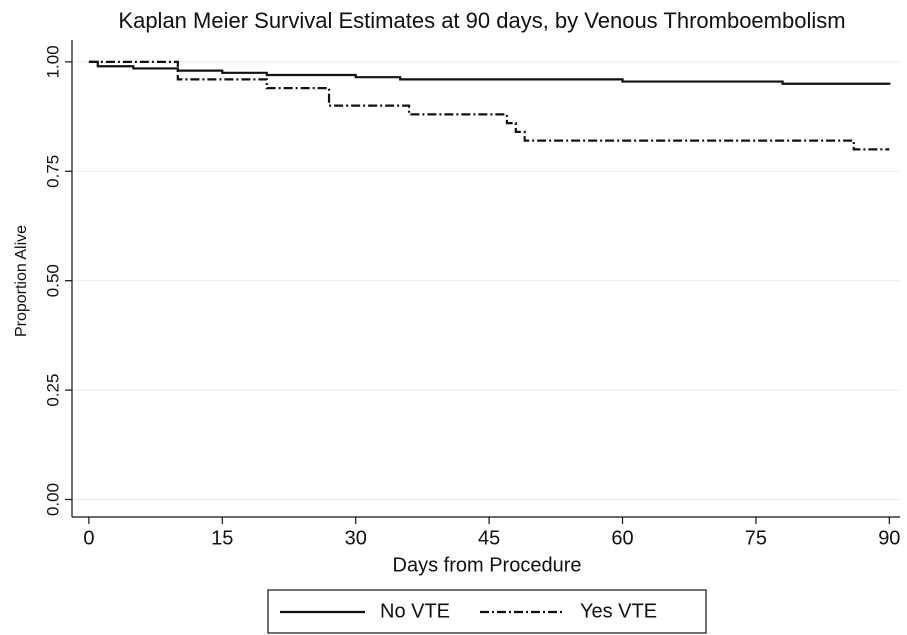  Describe the element at coordinates (88, 538) in the screenshot. I see `x-tick-label: 0` at that location.